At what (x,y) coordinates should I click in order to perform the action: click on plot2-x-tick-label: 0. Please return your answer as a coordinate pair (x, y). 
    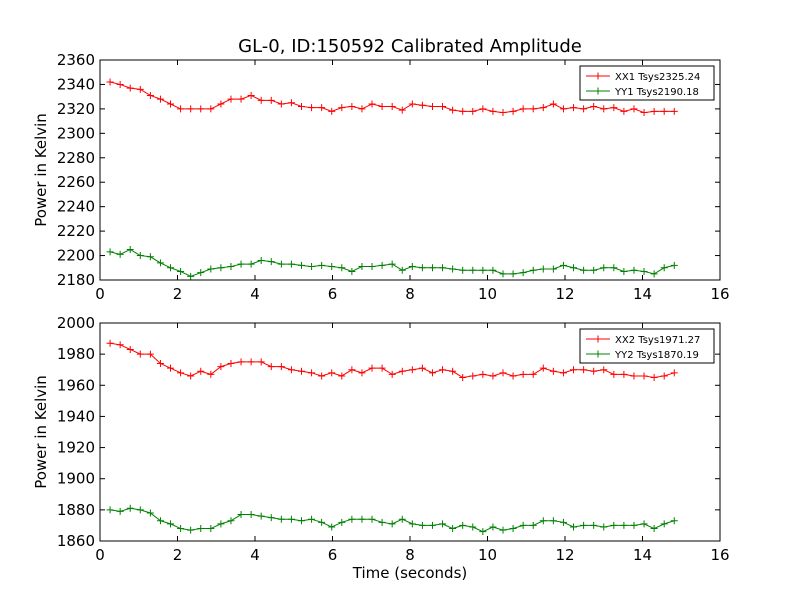
    Looking at the image, I should click on (100, 555).